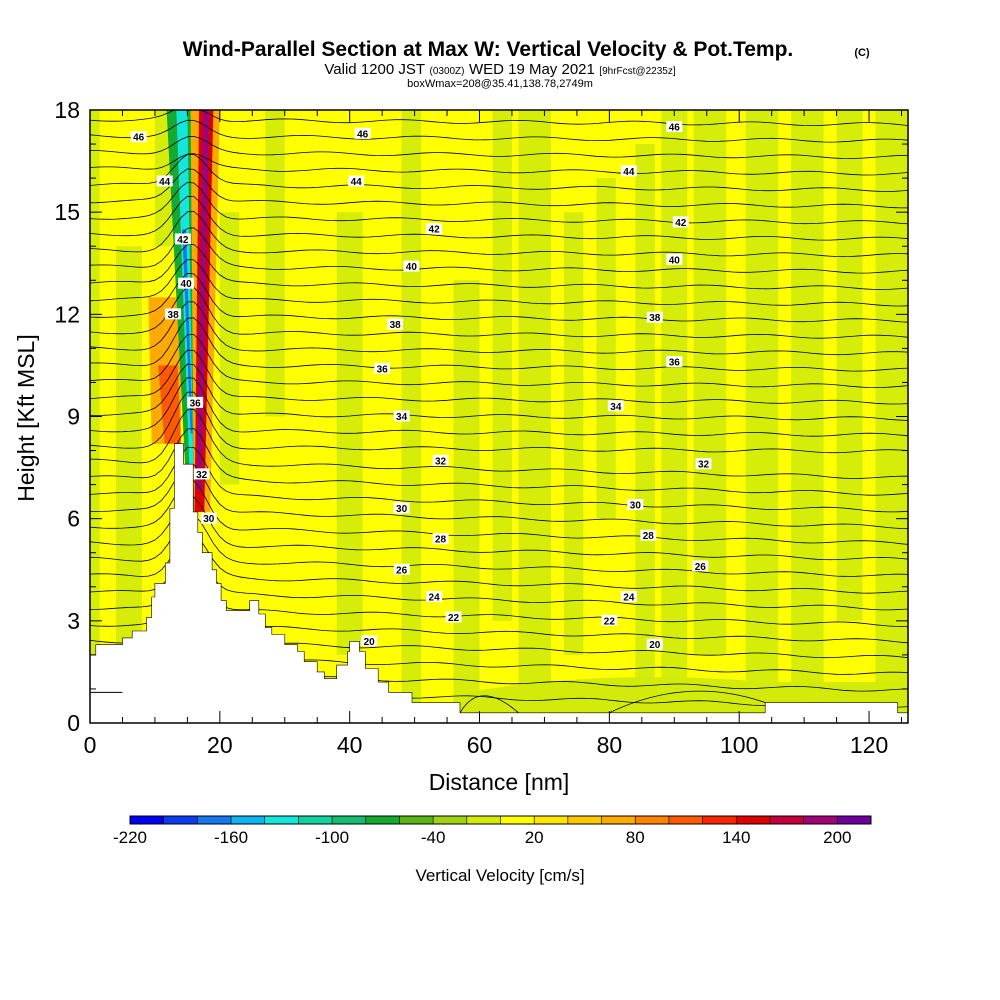  I want to click on box-wmax-info: boxWmax=208@35.41,138.78,2749m, so click(500, 84).